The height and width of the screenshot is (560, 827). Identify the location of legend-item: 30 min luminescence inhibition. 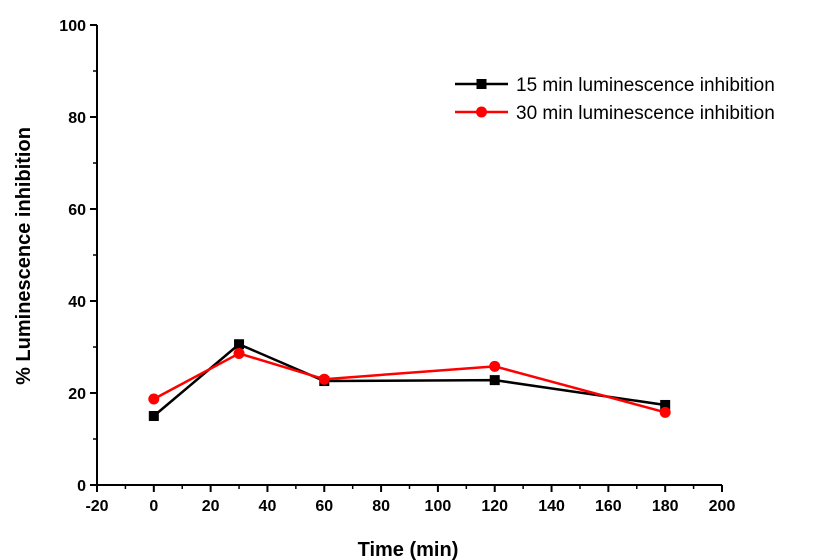
(615, 113).